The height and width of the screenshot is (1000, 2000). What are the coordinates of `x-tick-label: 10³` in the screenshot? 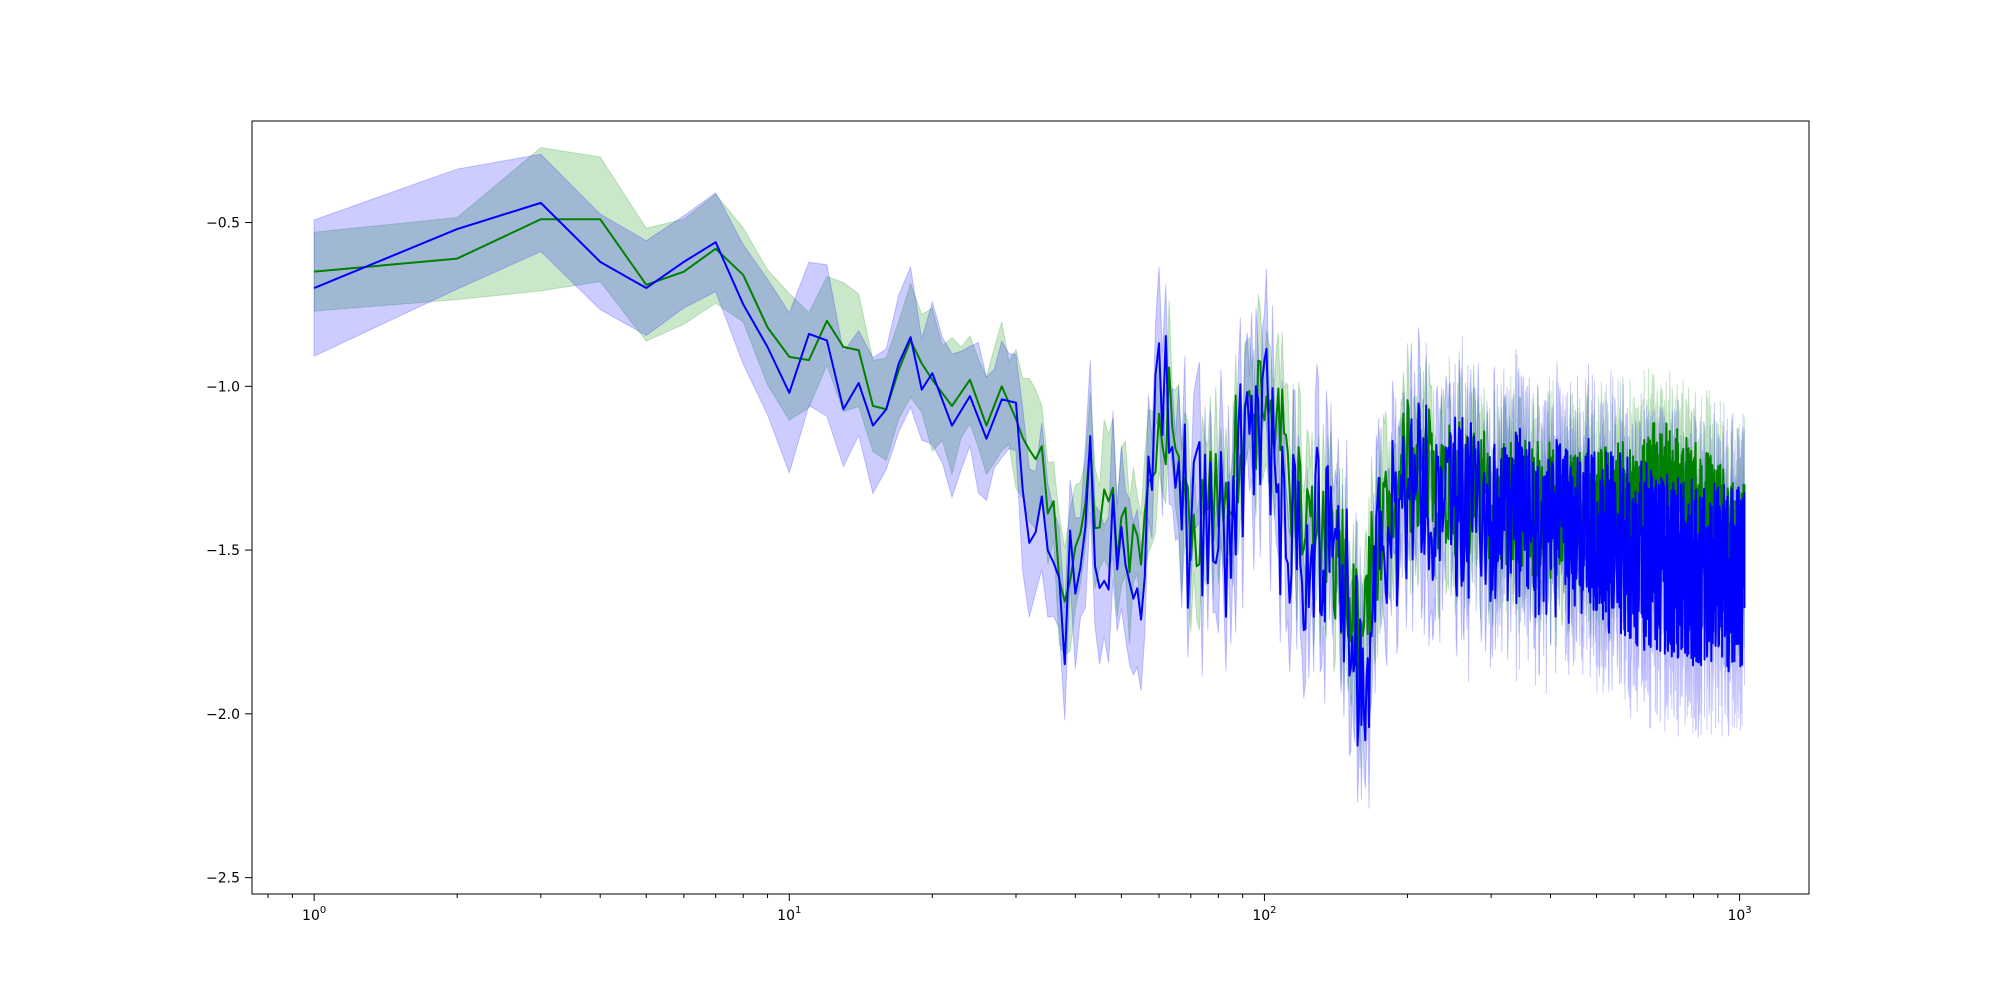 It's located at (1739, 914).